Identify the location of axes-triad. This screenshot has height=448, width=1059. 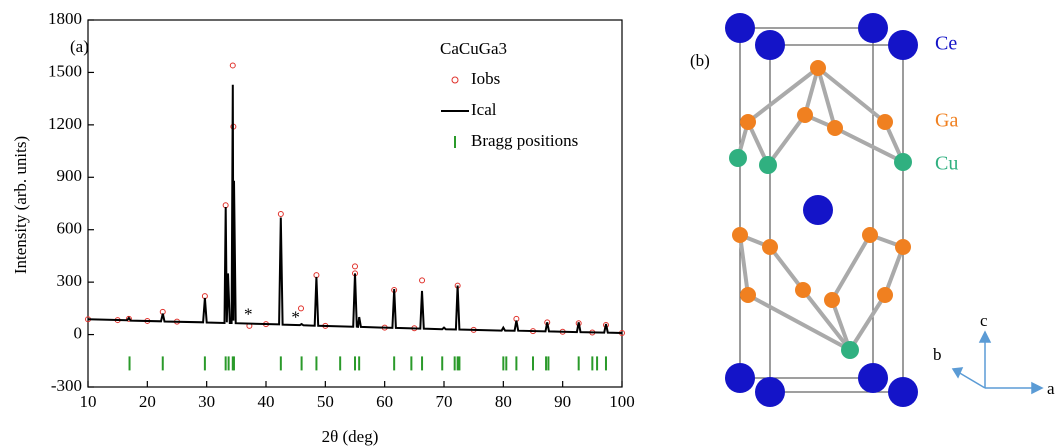
(997, 362).